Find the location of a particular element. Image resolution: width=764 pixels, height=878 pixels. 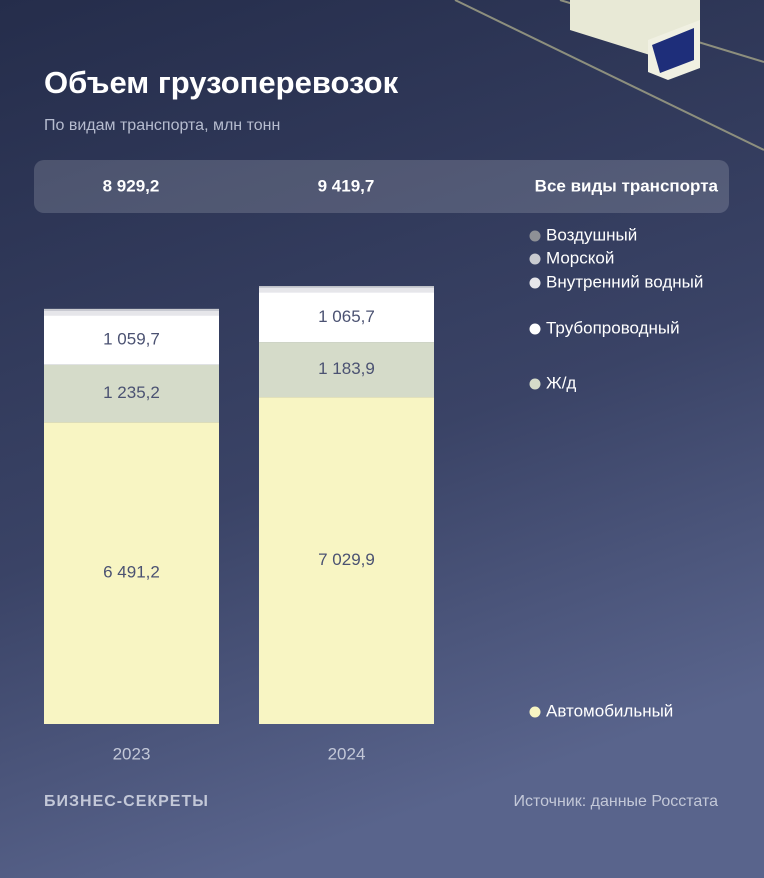

legend-label: Внутренний водный is located at coordinates (624, 281).